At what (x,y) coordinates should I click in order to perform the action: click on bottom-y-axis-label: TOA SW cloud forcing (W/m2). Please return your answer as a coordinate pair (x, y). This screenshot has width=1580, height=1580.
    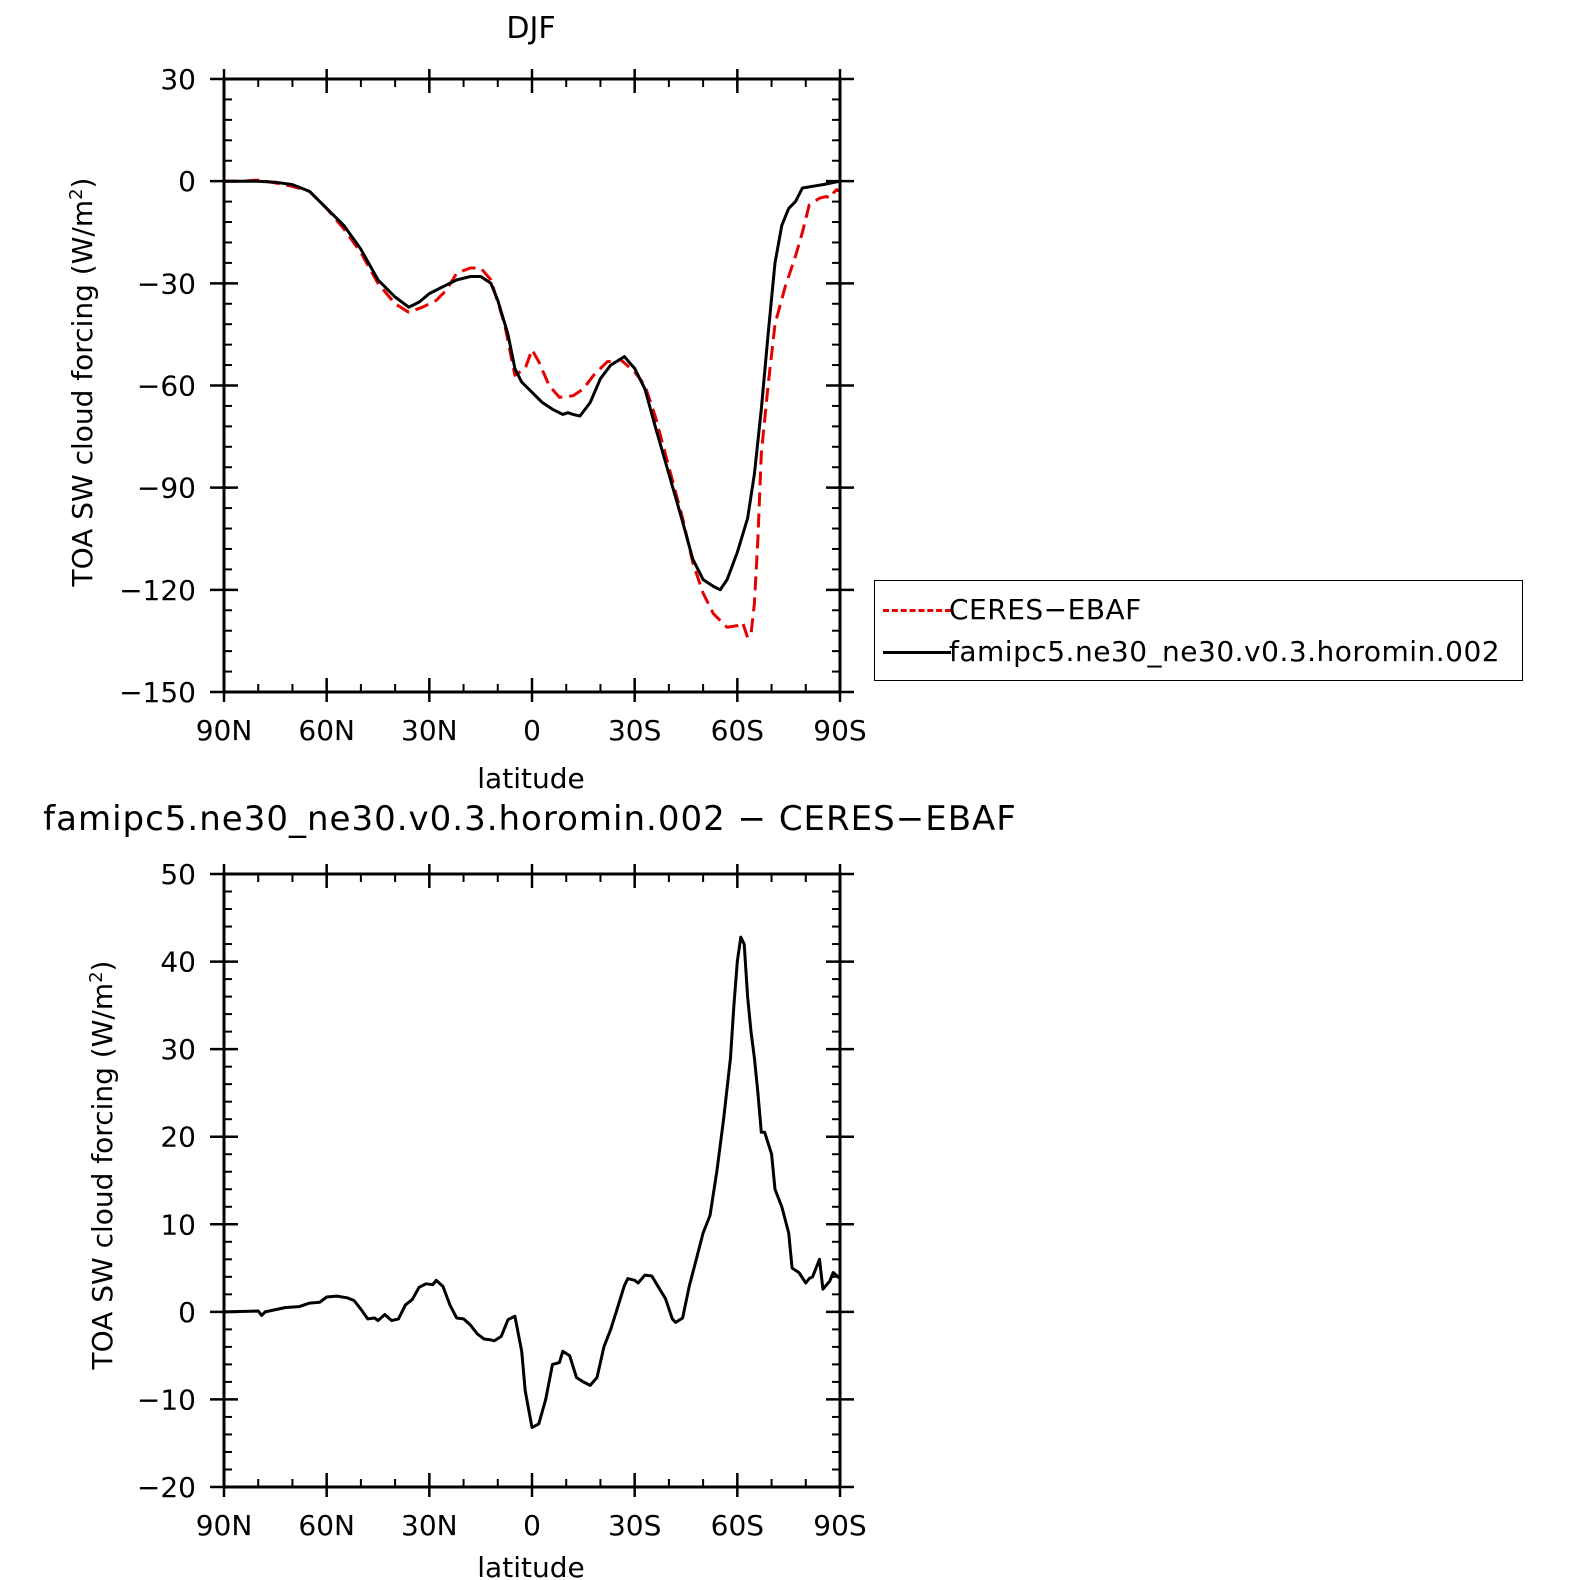
    Looking at the image, I should click on (102, 1166).